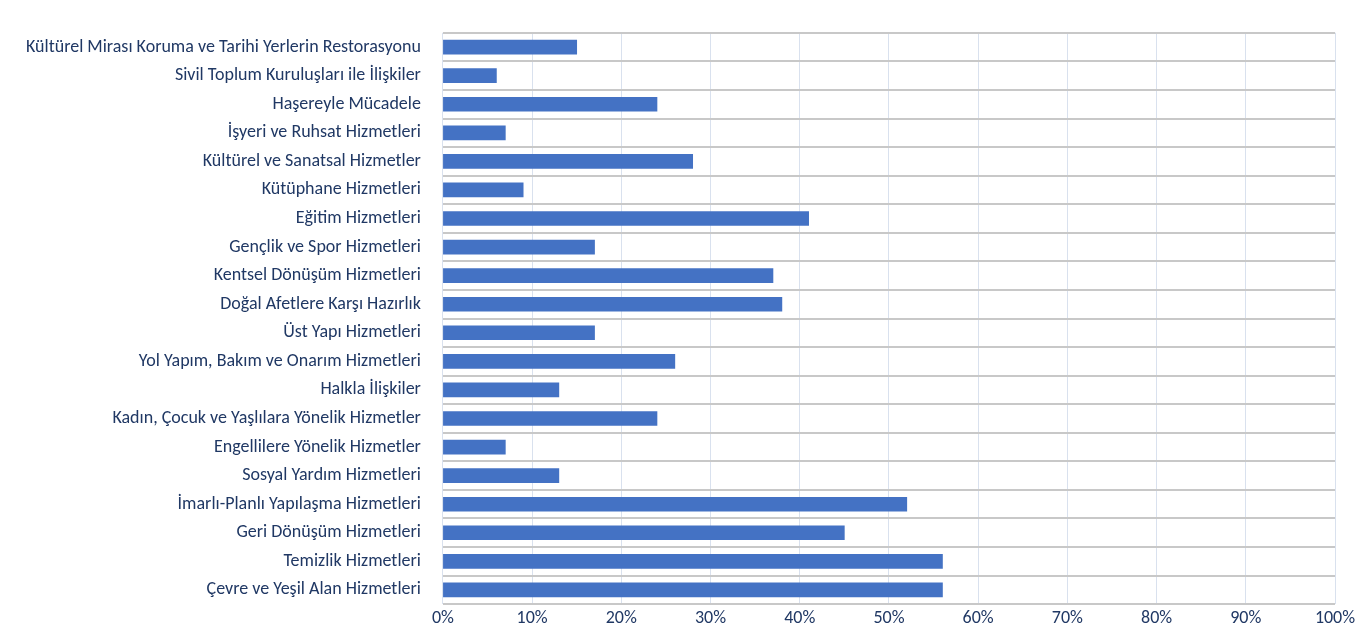 The height and width of the screenshot is (637, 1365). Describe the element at coordinates (358, 217) in the screenshot. I see `y-tick-label: Eğitim Hizmetleri` at that location.